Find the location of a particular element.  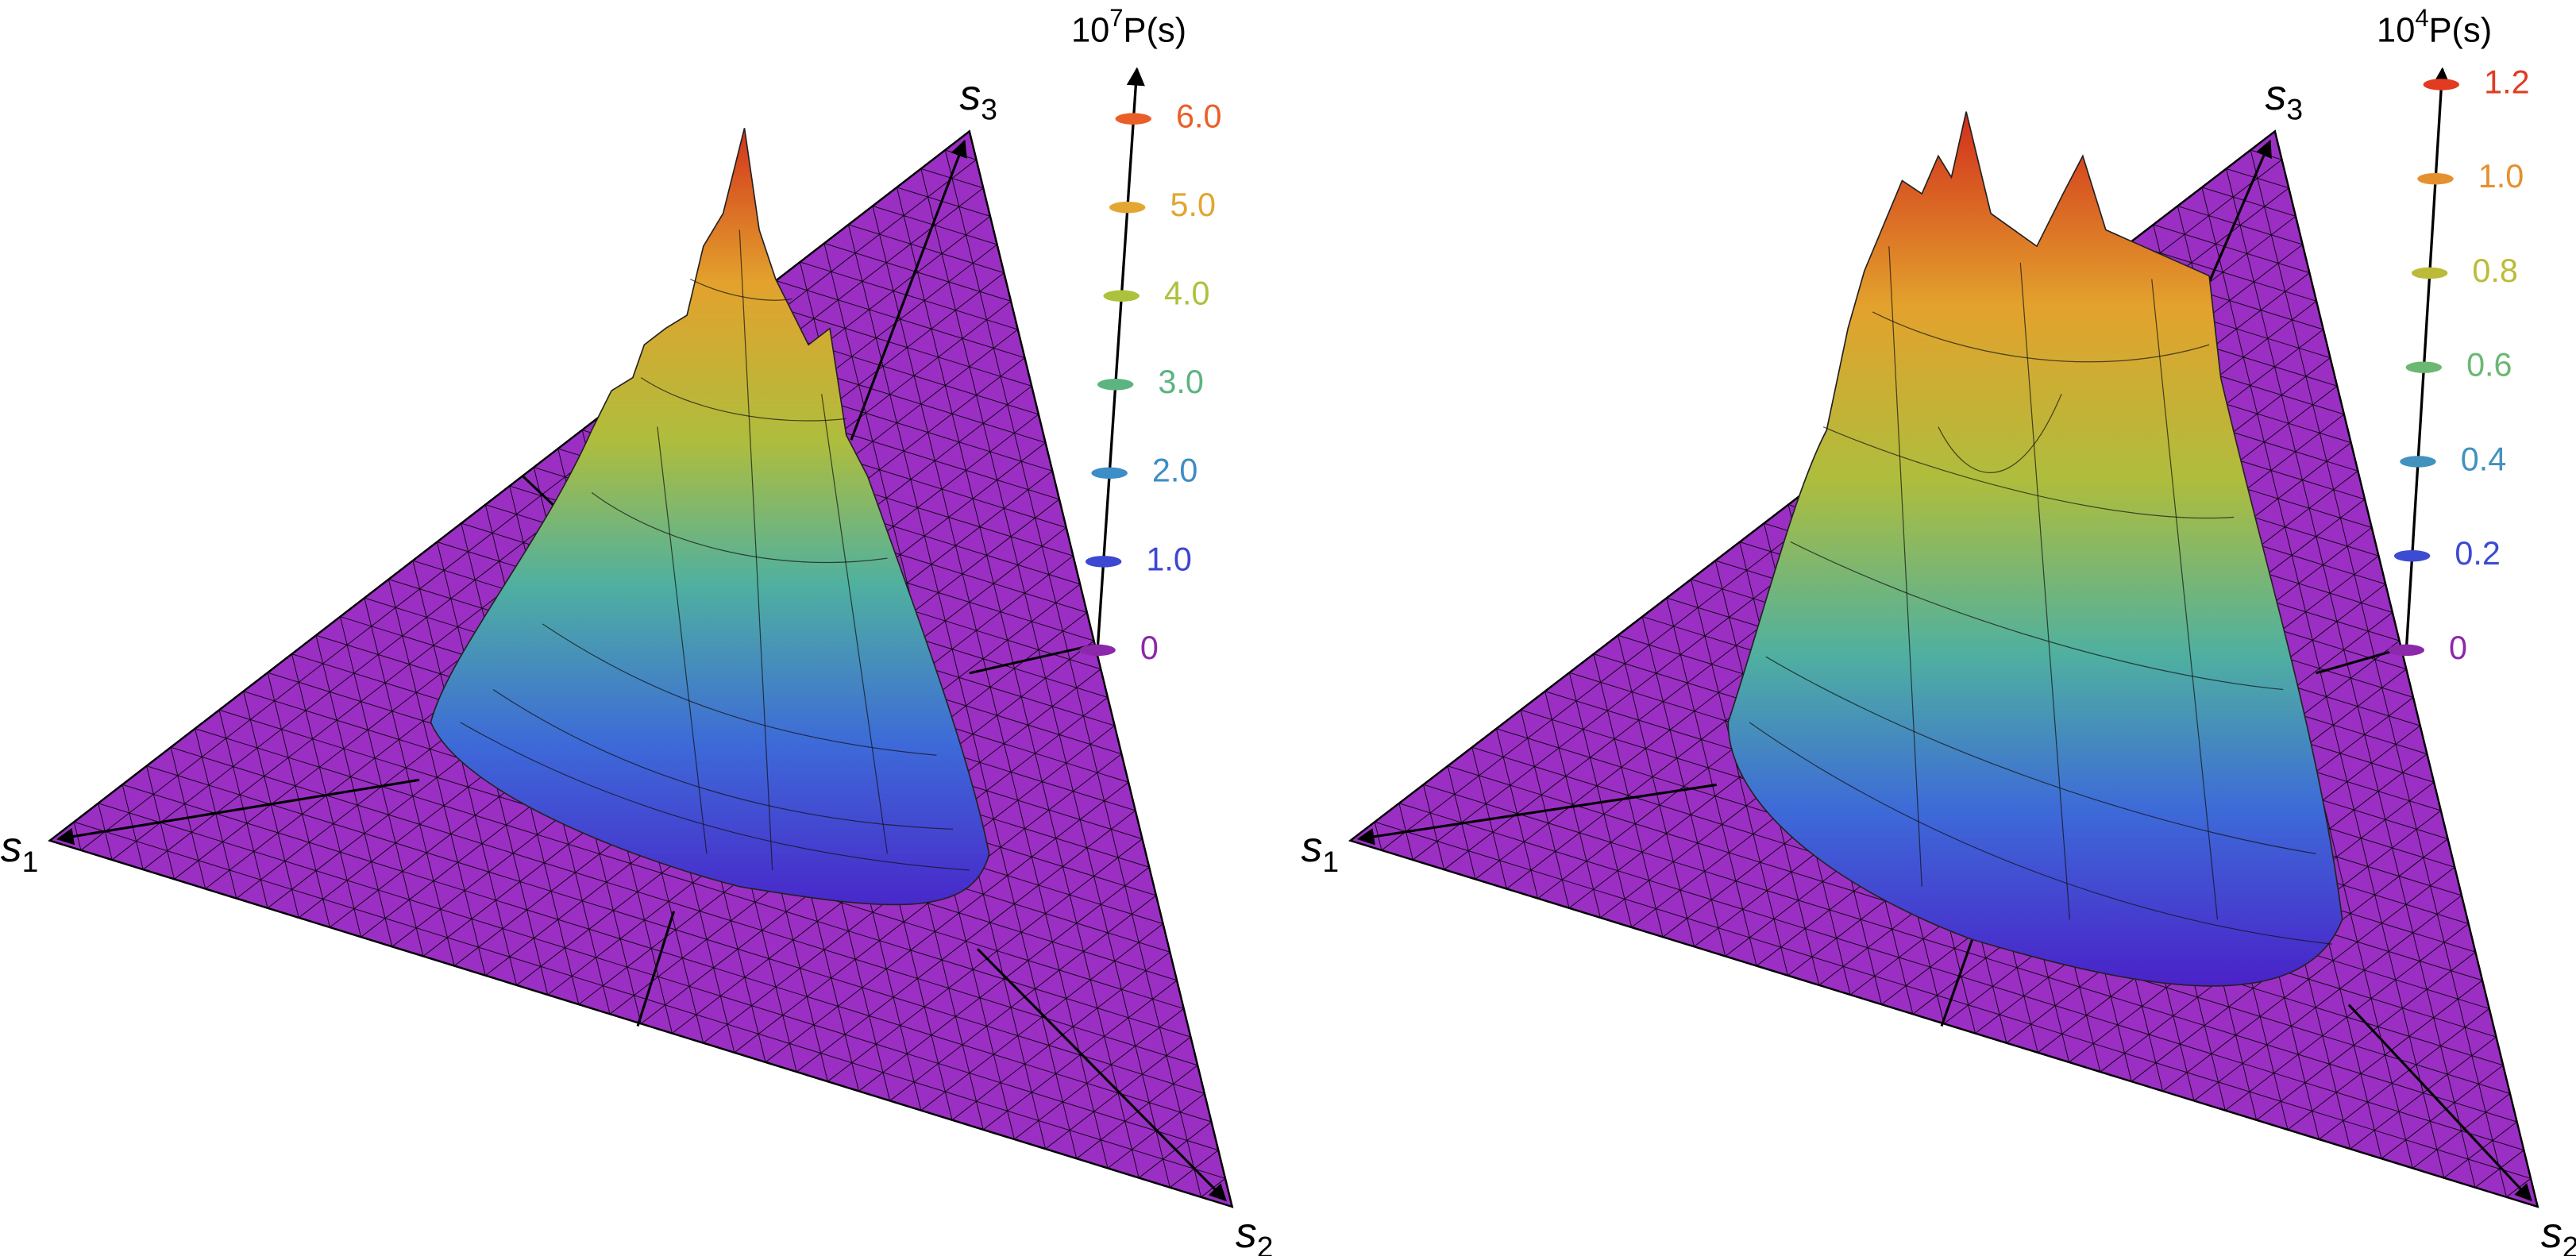

vertex-label: s1 is located at coordinates (20, 850).